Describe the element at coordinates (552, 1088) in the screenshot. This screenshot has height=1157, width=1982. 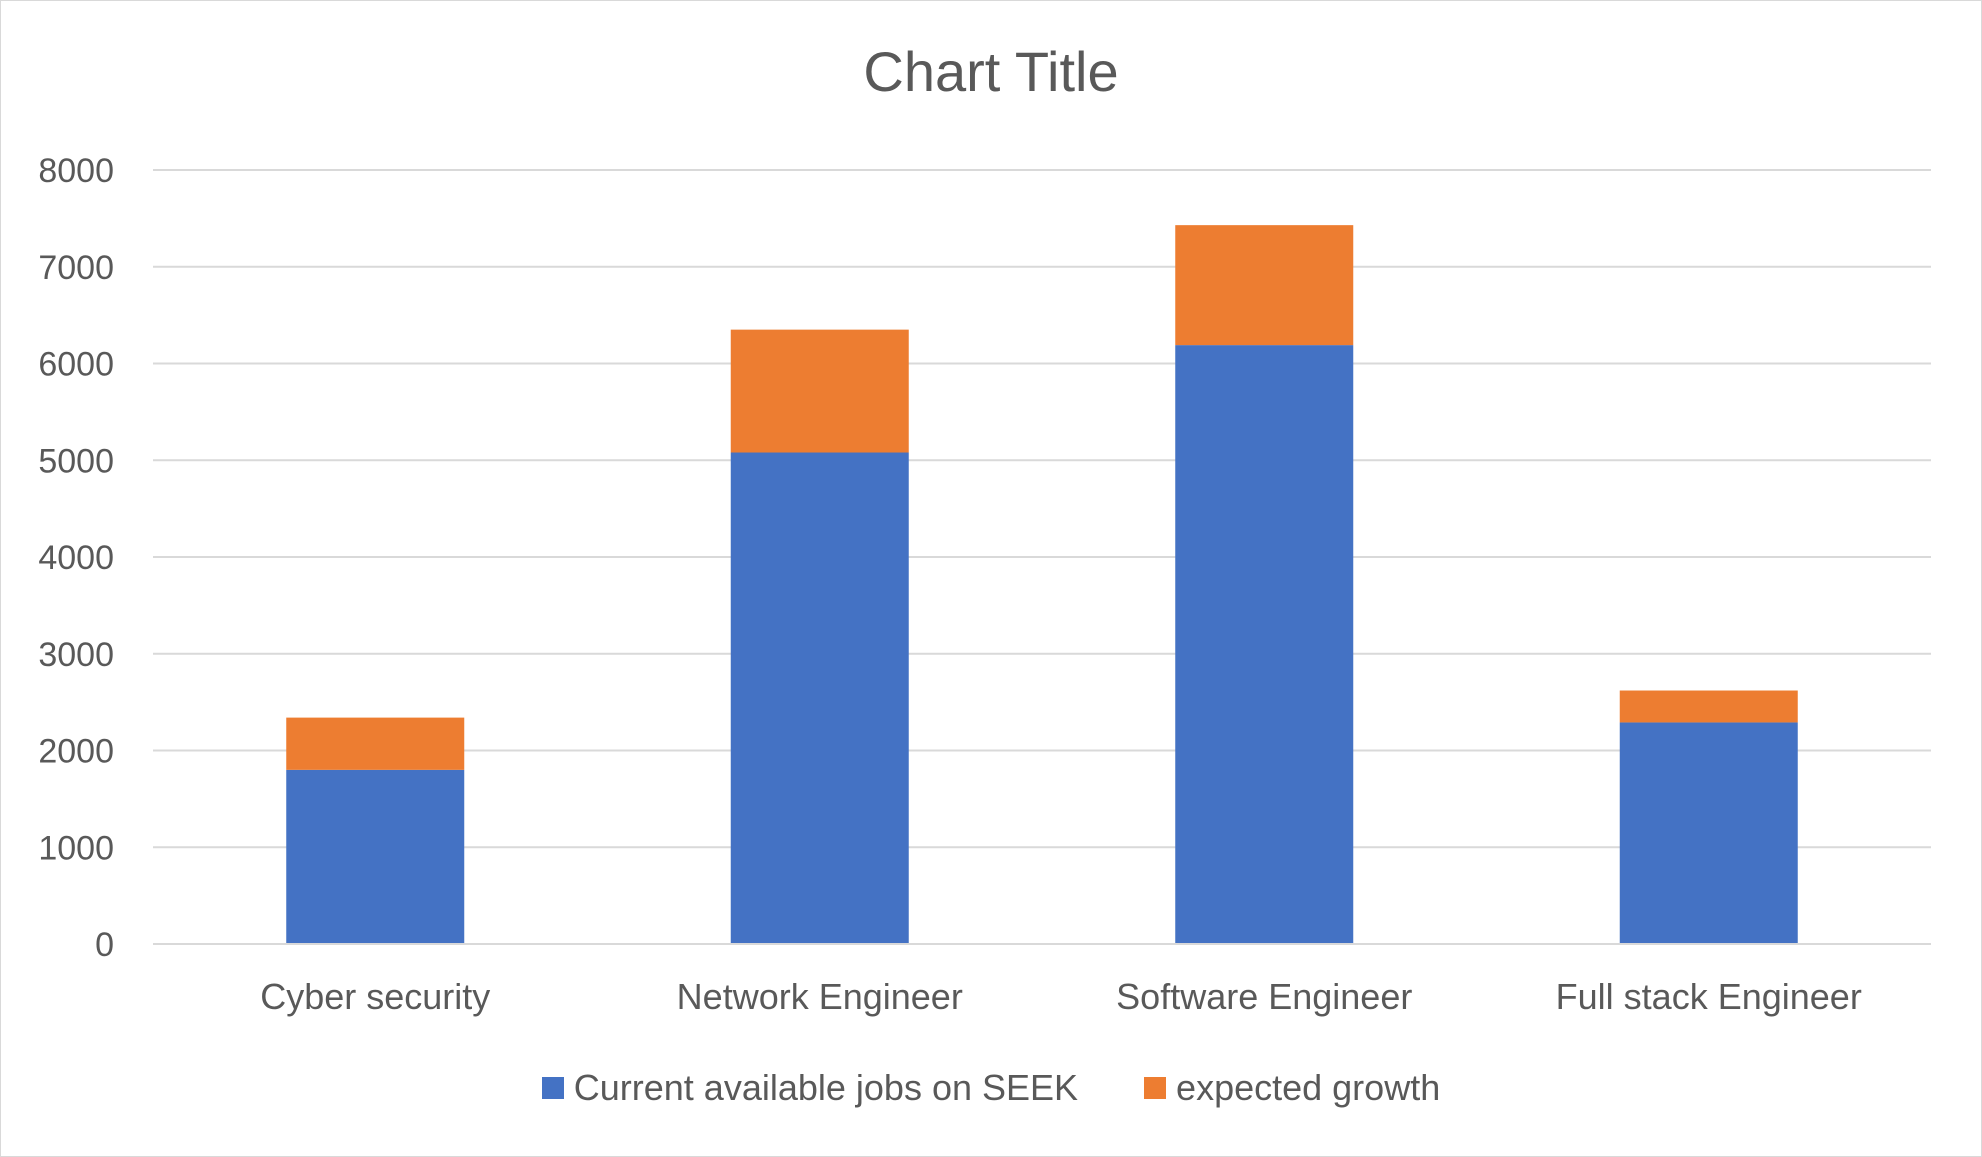
I see `legend-swatch-current-jobs` at that location.